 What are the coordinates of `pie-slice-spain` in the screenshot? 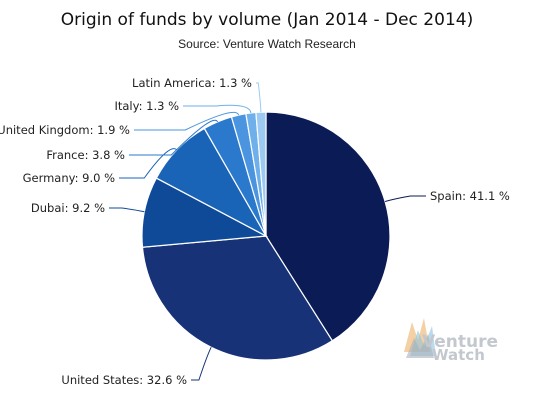 It's located at (328, 226).